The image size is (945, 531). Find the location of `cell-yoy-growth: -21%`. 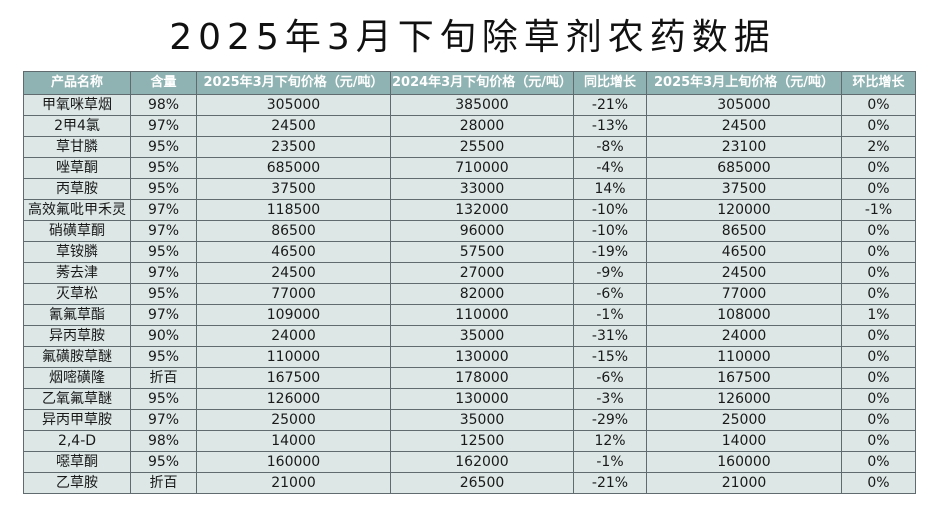

cell-yoy-growth: -21% is located at coordinates (610, 483).